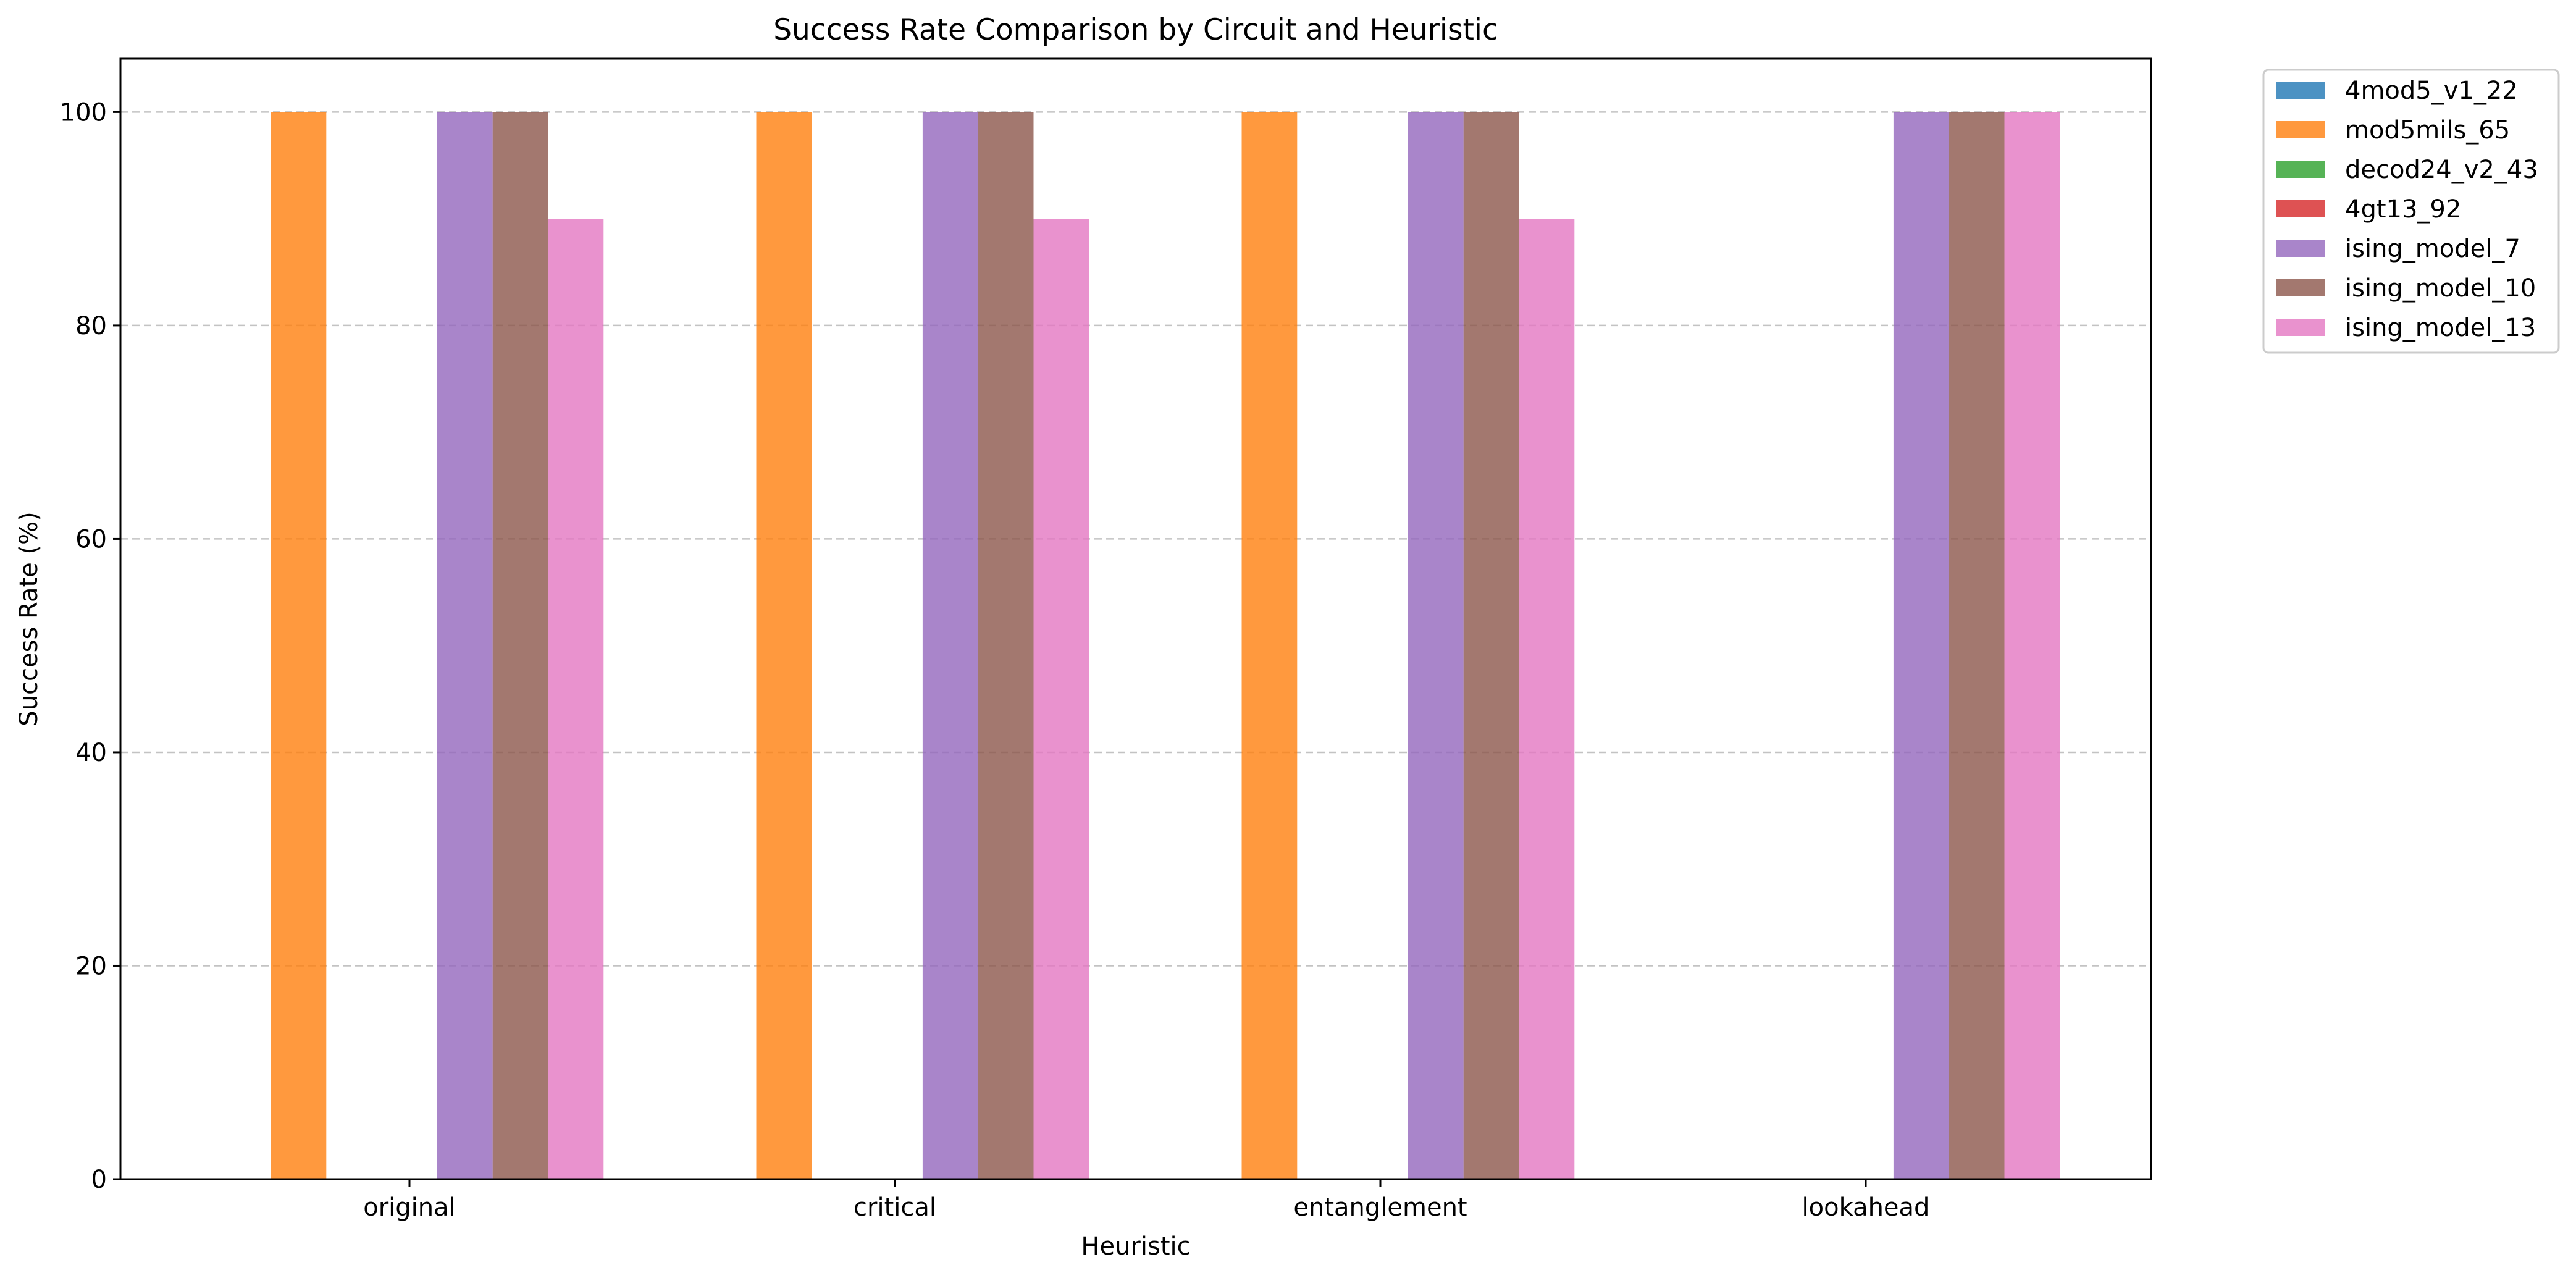 The width and height of the screenshot is (2576, 1278). I want to click on y-tick-label: 100, so click(83, 112).